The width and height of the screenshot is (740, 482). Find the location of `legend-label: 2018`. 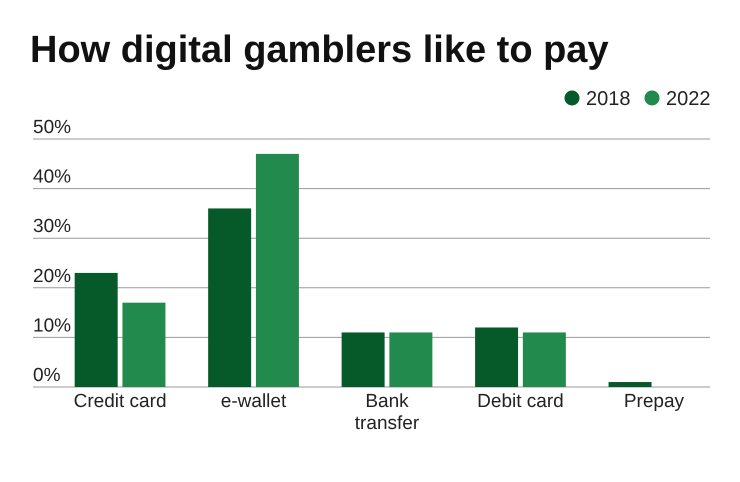

legend-label: 2018 is located at coordinates (608, 99).